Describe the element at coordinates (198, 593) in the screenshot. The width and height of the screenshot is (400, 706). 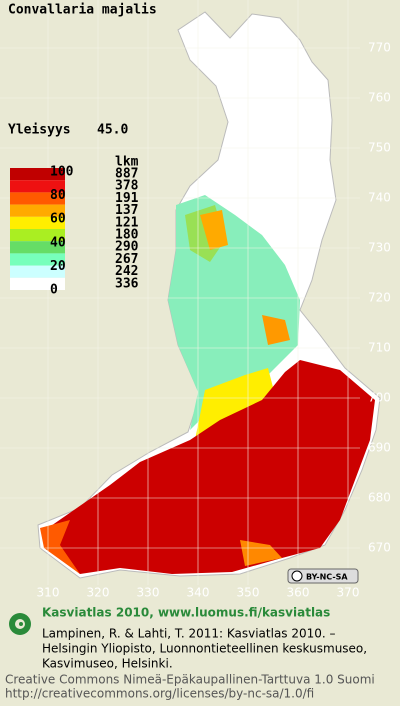
I see `east-label: 340` at that location.